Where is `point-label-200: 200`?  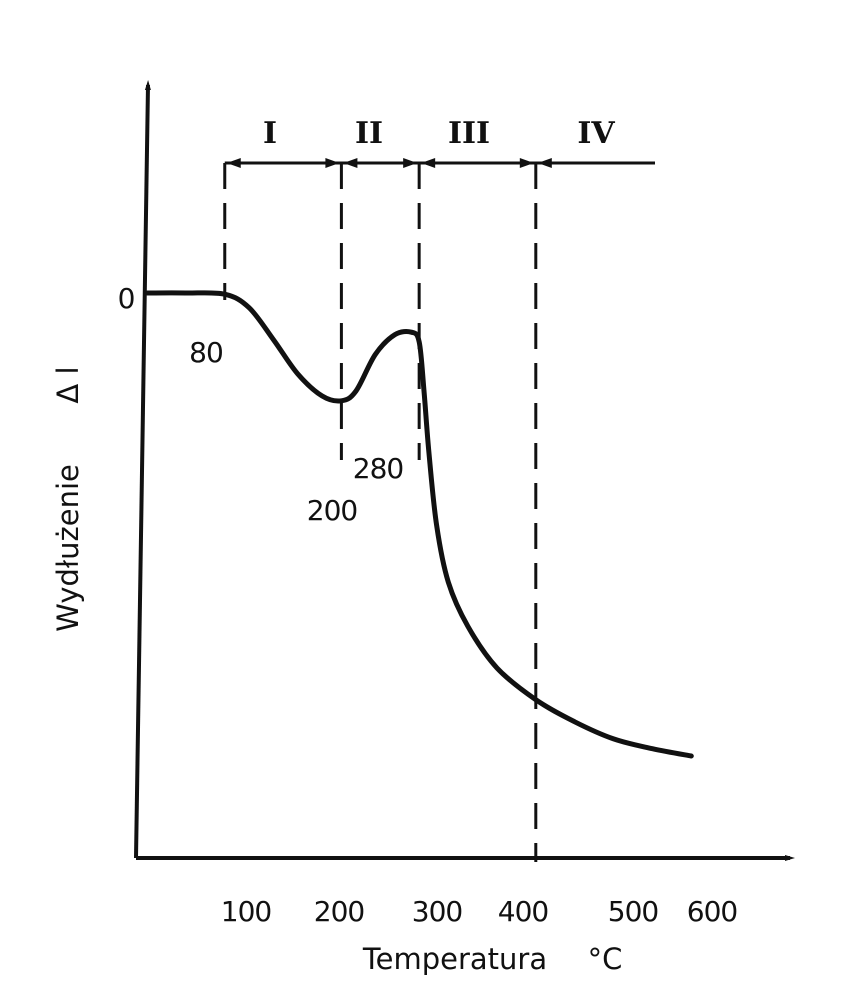
point-label-200: 200 is located at coordinates (332, 510).